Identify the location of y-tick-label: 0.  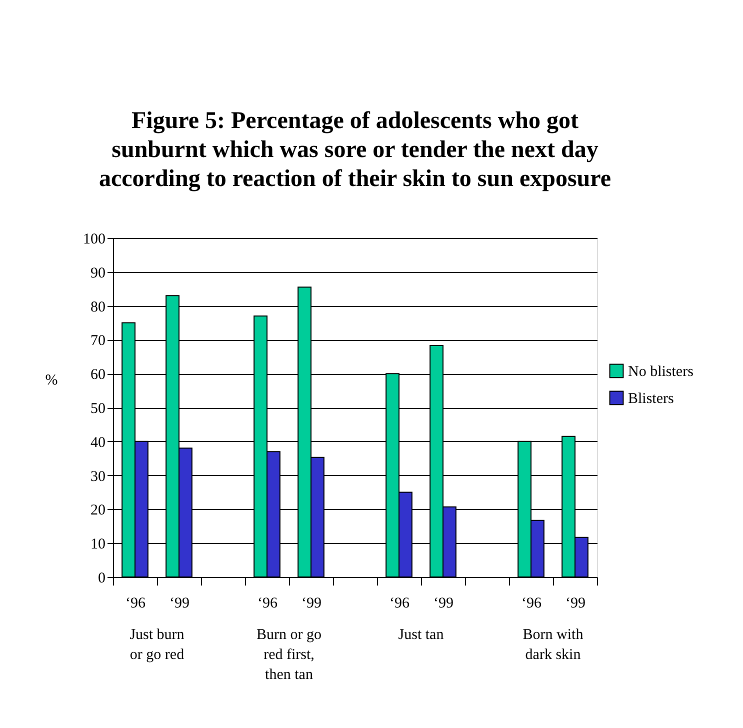
(102, 578).